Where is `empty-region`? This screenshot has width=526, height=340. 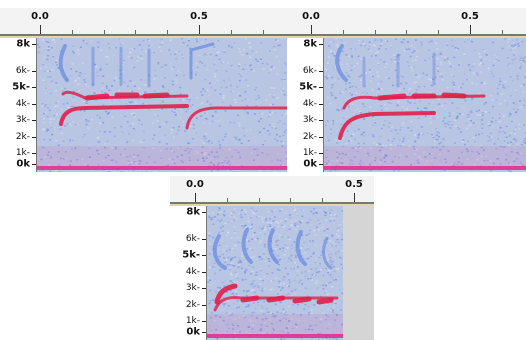 empty-region is located at coordinates (358, 273).